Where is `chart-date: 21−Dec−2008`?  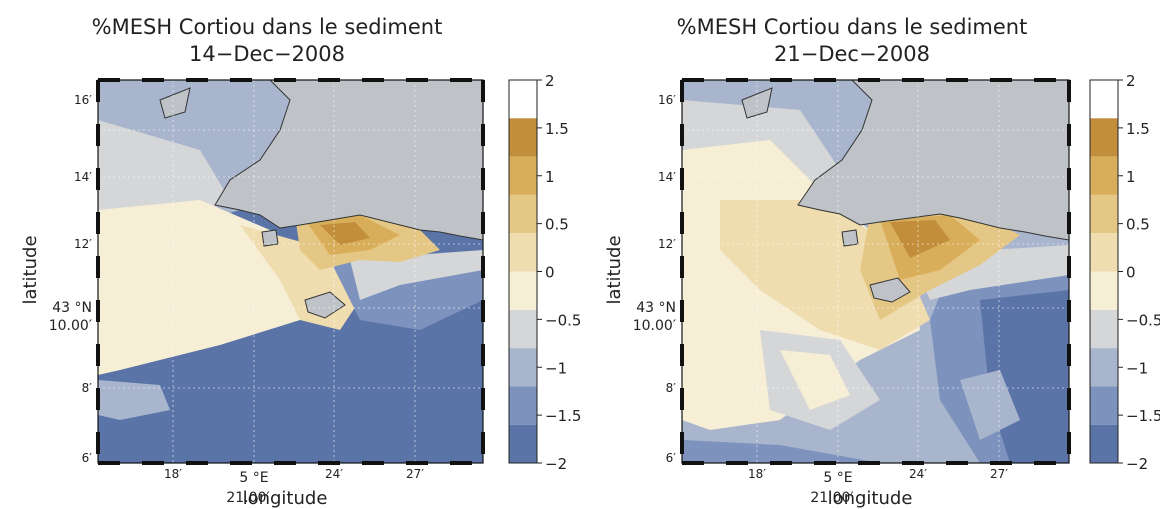 chart-date: 21−Dec−2008 is located at coordinates (852, 54).